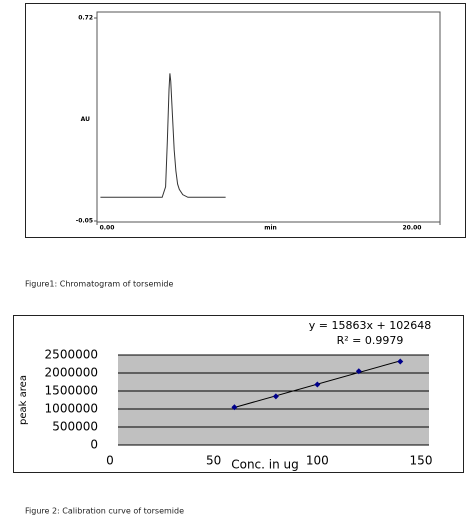  I want to click on x-tick-label: 150, so click(421, 461).